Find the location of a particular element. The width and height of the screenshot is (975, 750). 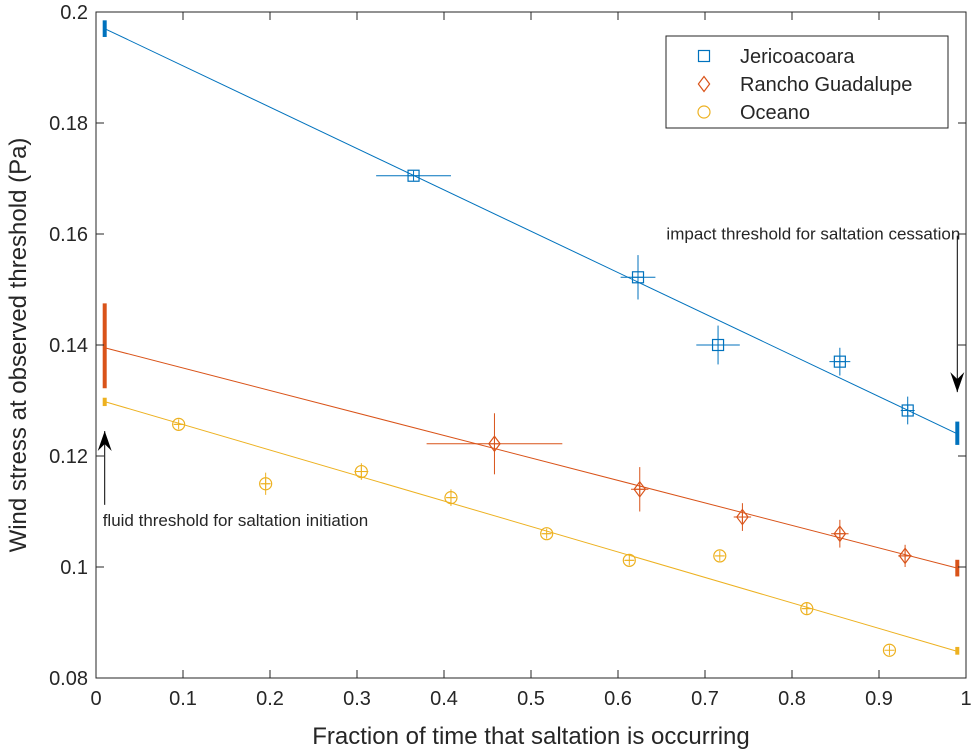

impact-threshold-arrow-head is located at coordinates (957, 382).